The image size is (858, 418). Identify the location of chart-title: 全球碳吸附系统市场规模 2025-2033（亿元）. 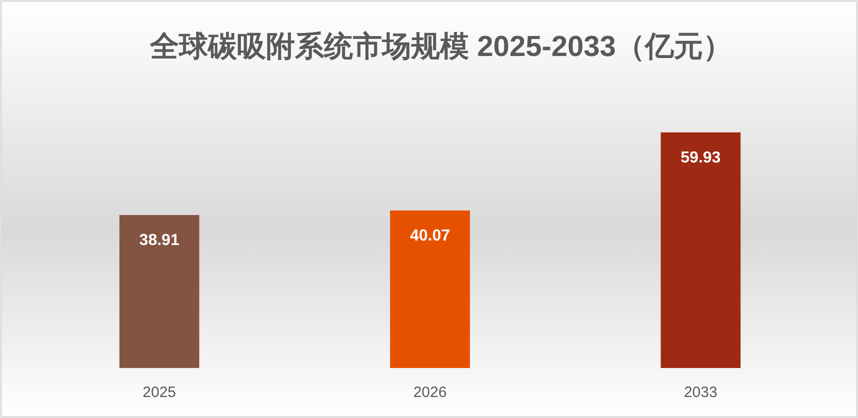
(440, 46).